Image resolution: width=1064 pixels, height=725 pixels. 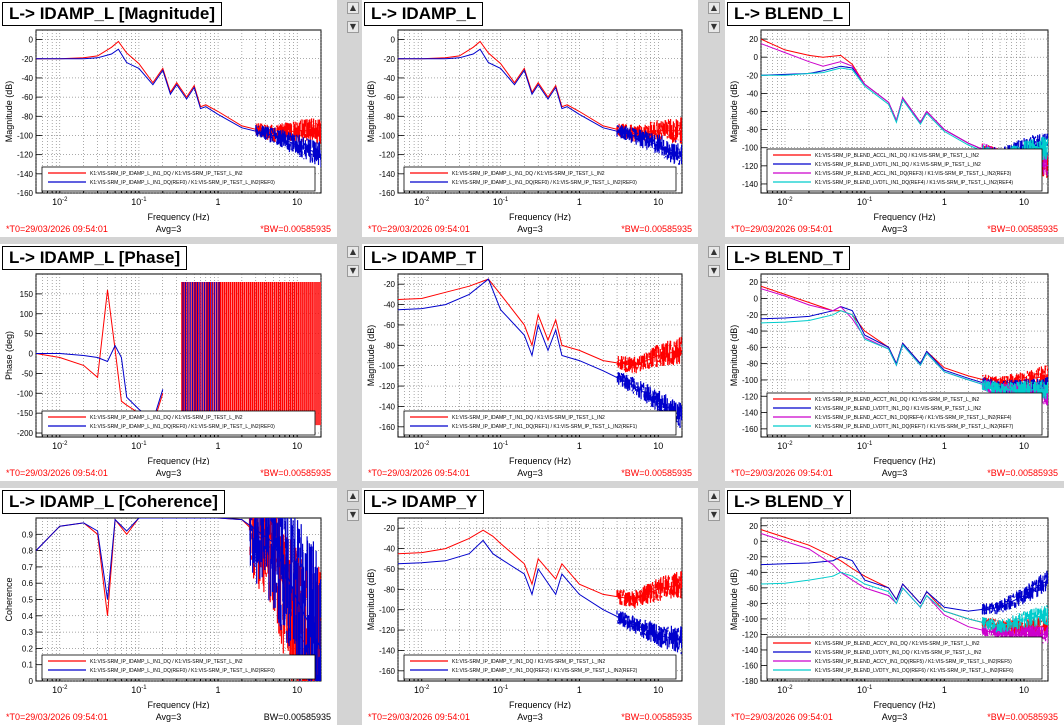 I want to click on y-tick-label: -60, so click(x=389, y=325).